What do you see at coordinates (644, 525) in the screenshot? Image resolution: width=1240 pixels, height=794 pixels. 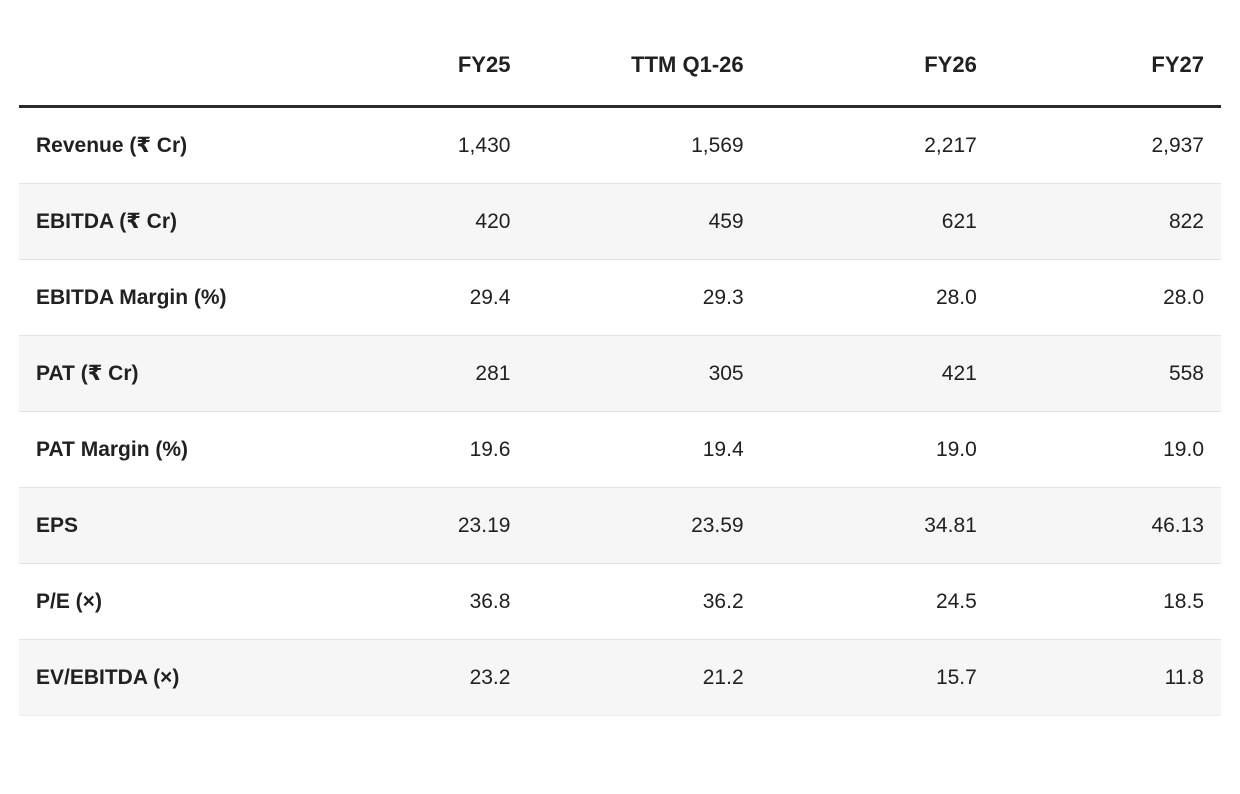 I see `metric-value: 23.59` at bounding box center [644, 525].